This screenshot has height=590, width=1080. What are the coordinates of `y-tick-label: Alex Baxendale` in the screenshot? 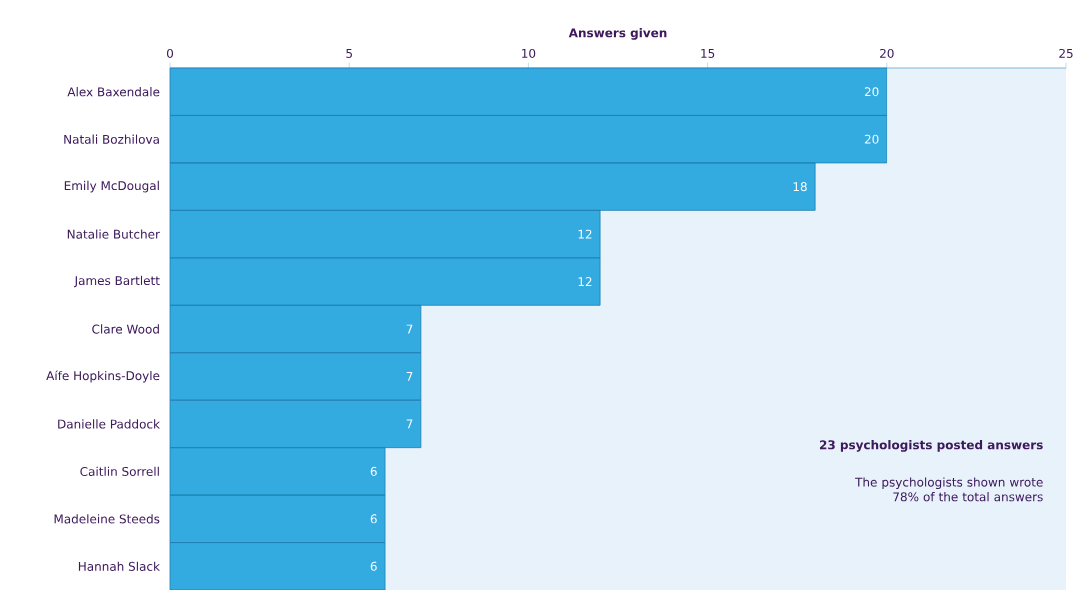 It's located at (113, 92).